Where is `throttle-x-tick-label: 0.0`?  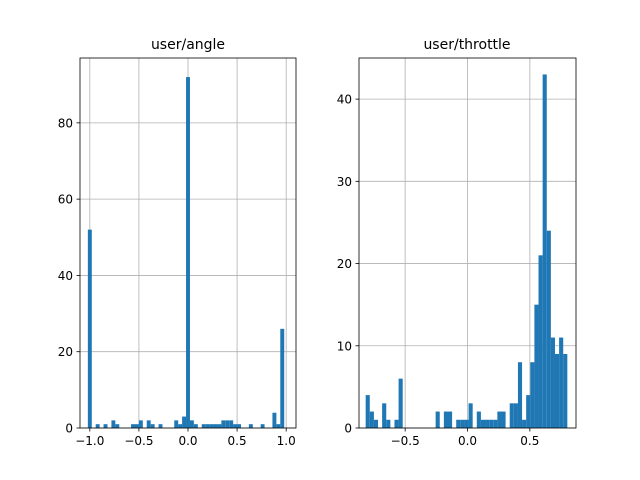
throttle-x-tick-label: 0.0 is located at coordinates (467, 441).